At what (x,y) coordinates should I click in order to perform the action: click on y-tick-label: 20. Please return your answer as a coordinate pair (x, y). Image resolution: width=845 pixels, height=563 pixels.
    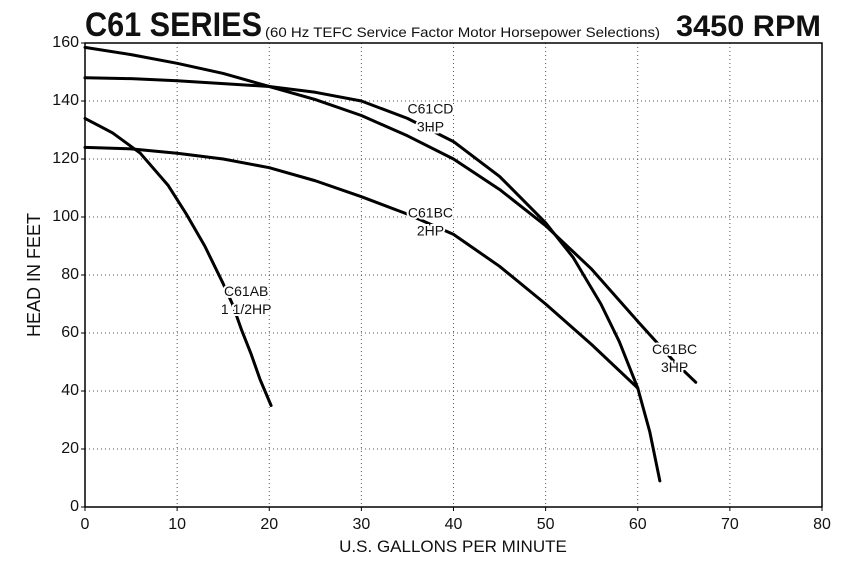
    Looking at the image, I should click on (70, 448).